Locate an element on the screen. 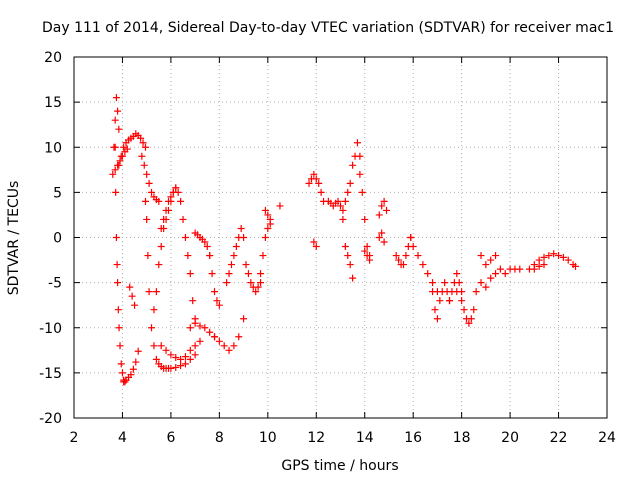 The width and height of the screenshot is (640, 480). y-tick-label: 15 is located at coordinates (53, 103).